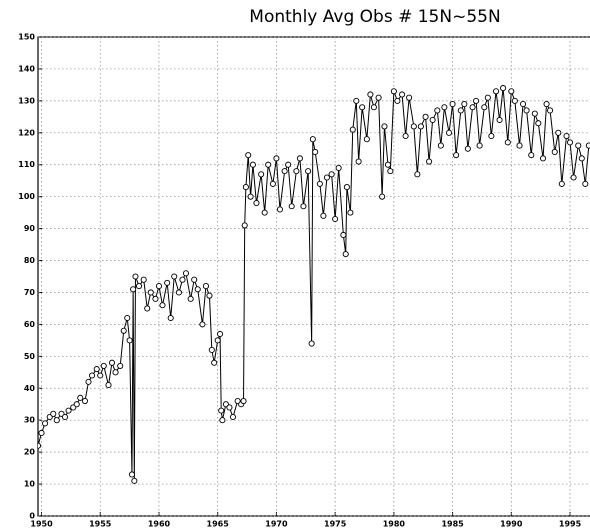 Image resolution: width=590 pixels, height=531 pixels. Describe the element at coordinates (511, 524) in the screenshot. I see `x-tick-label: 1990` at that location.